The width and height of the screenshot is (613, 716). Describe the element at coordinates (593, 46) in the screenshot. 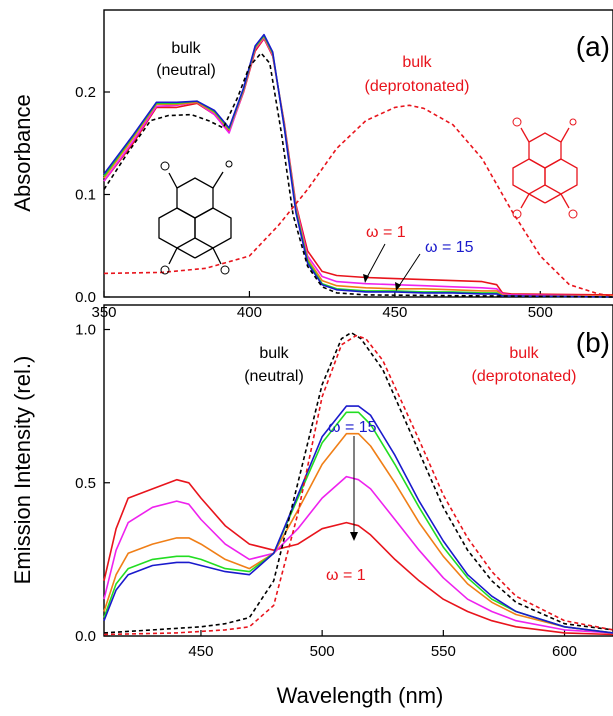

I see `panel-a-label: (a)` at that location.